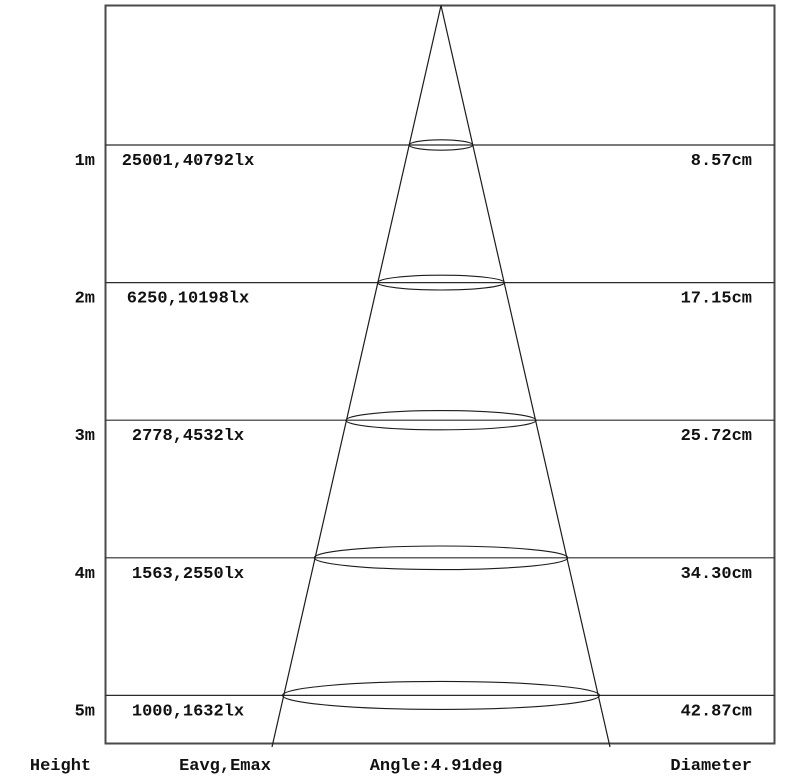 This screenshot has width=795, height=778. Describe the element at coordinates (188, 574) in the screenshot. I see `row-4-eavg-emax: 1563,2550lx` at that location.